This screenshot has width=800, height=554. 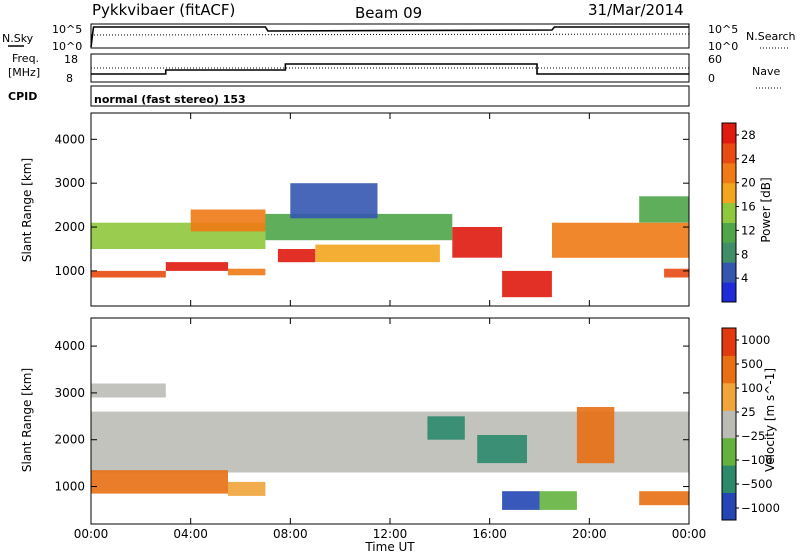 I want to click on xtick-label-3: 12:00, so click(x=390, y=534).